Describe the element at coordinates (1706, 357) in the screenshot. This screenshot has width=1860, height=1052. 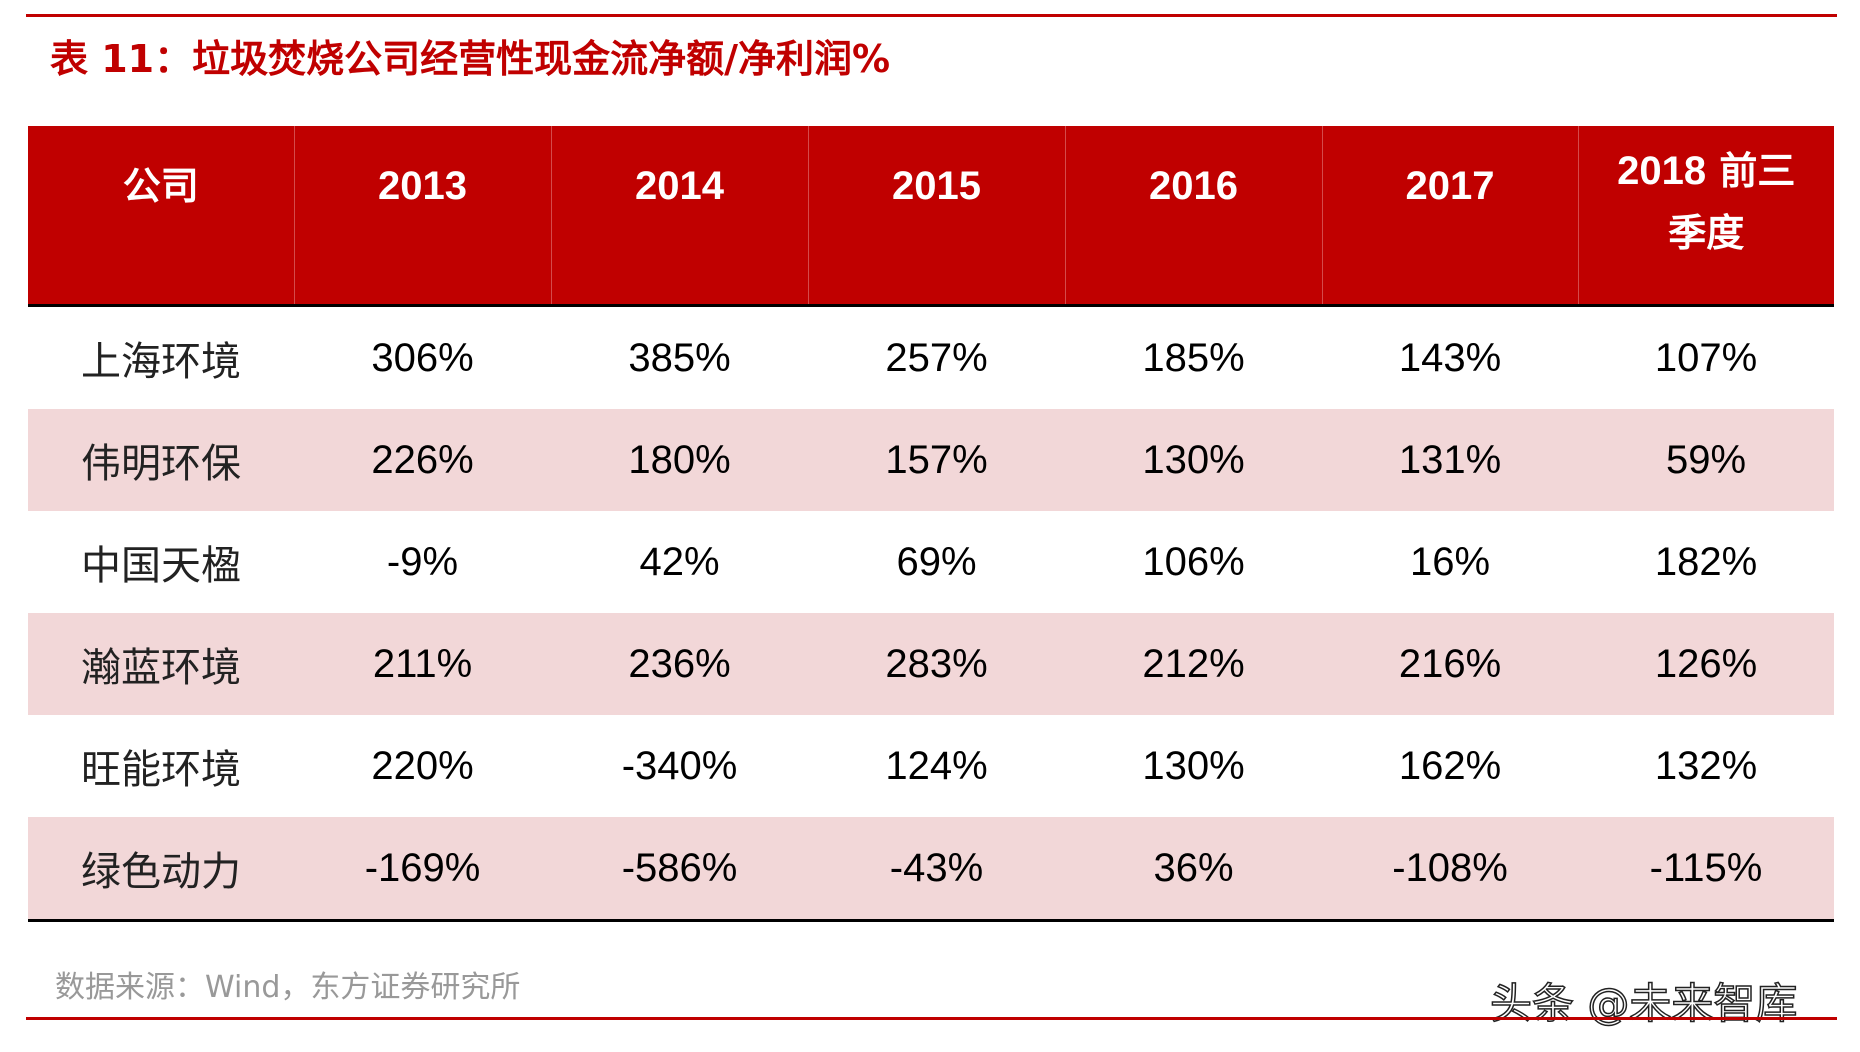
I see `value-cell: 107%` at that location.